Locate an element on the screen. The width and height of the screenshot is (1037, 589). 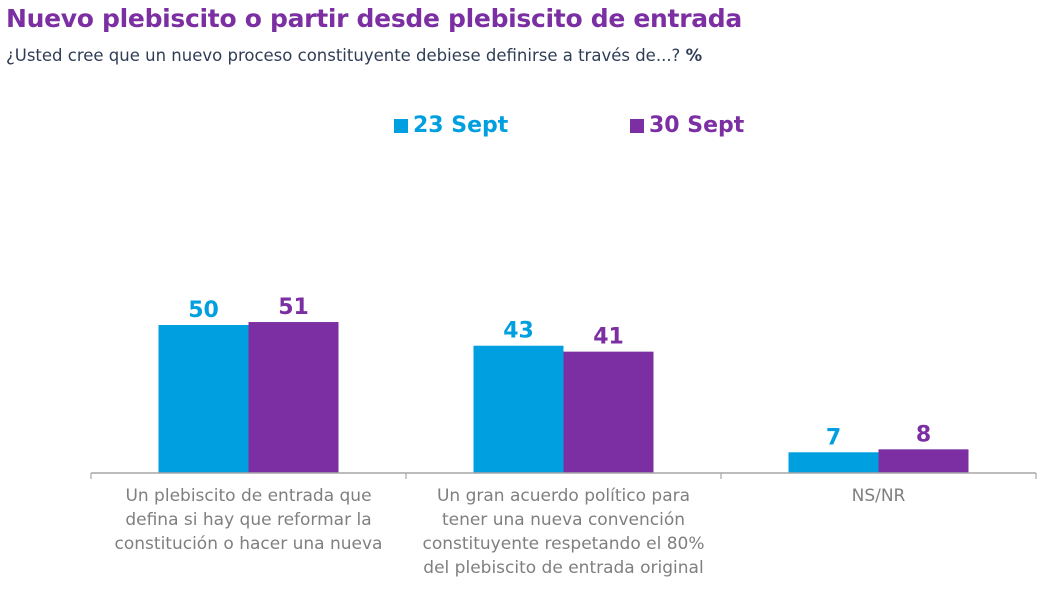
category-label-line: NS/NR is located at coordinates (878, 496).